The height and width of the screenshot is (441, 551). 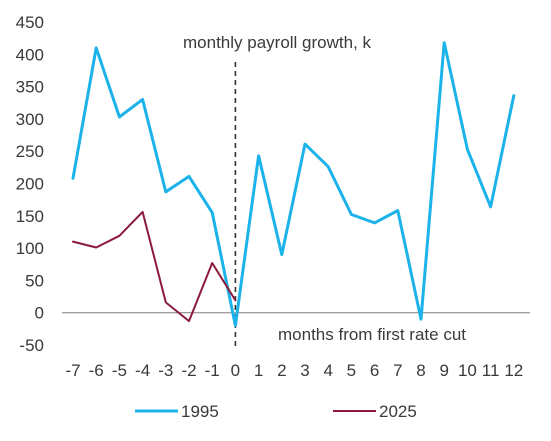 What do you see at coordinates (119, 370) in the screenshot?
I see `x-tick-label: -5` at bounding box center [119, 370].